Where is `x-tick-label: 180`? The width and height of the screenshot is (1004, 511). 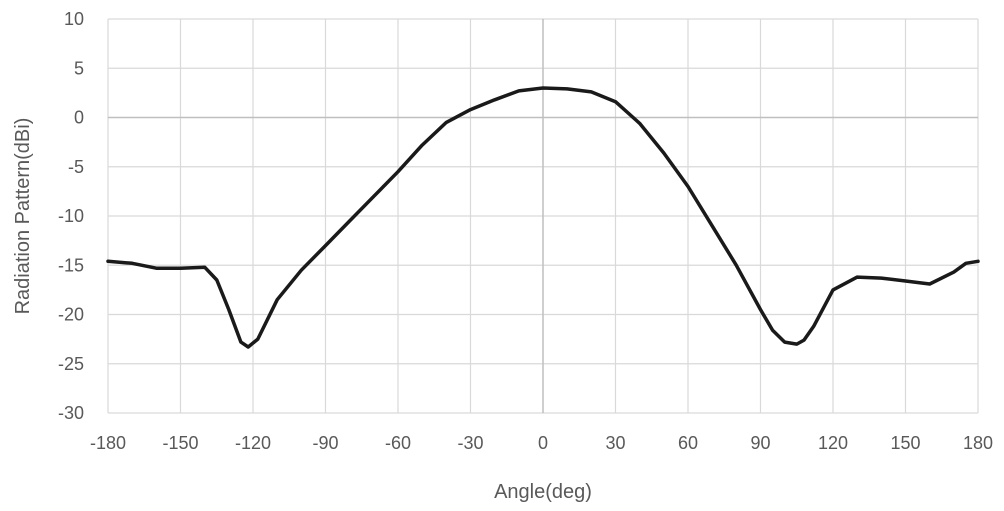 x-tick-label: 180 is located at coordinates (978, 443).